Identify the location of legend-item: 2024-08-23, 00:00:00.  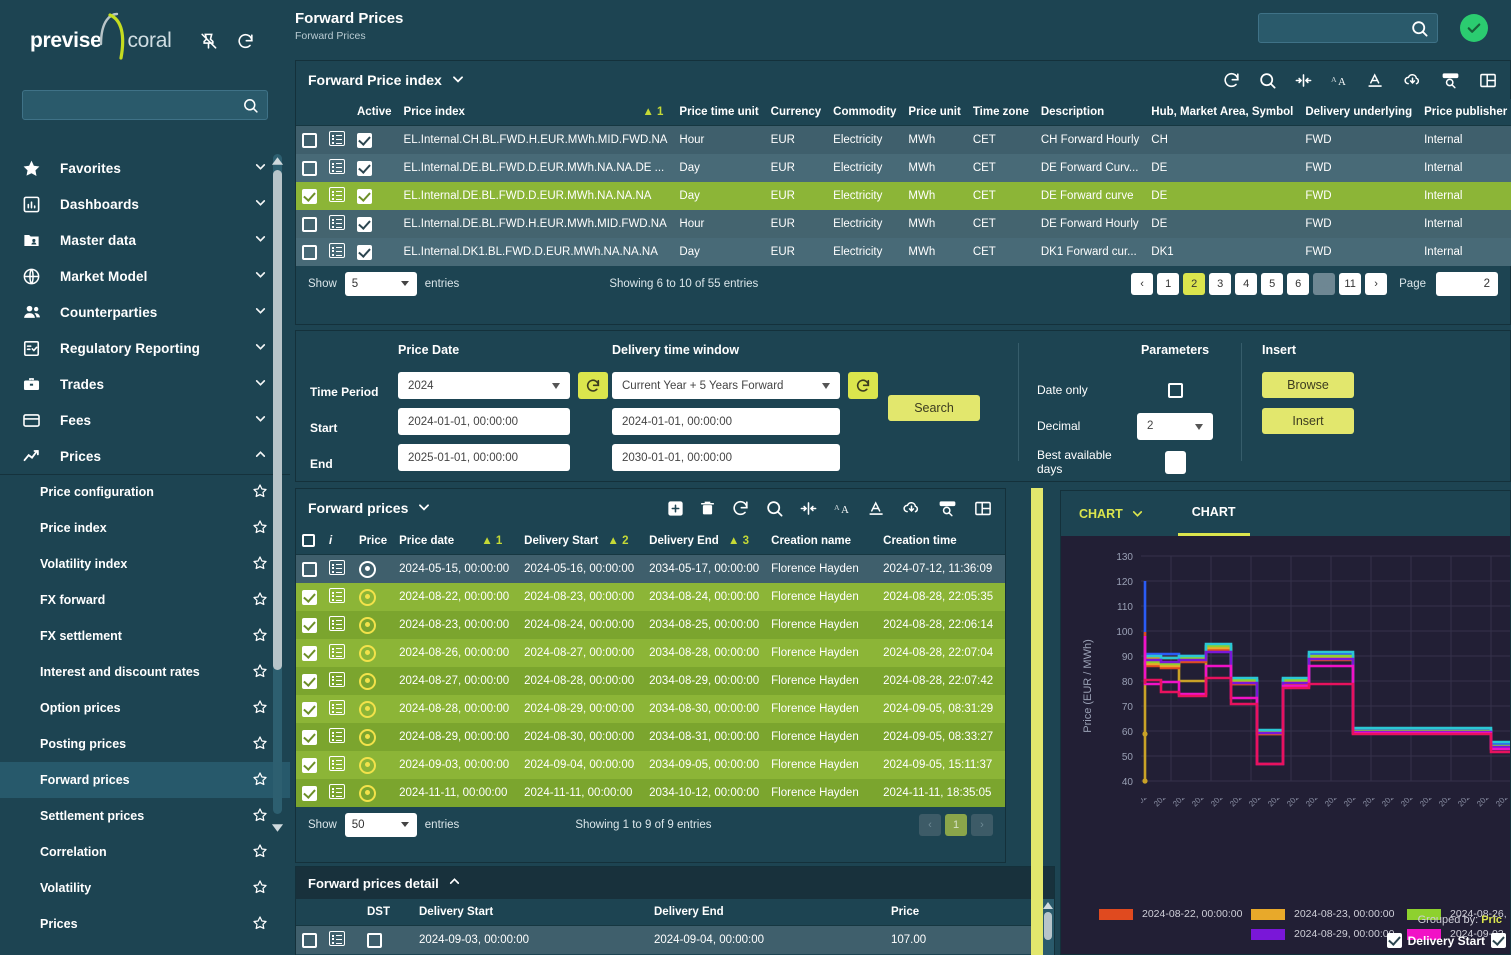
(1322, 914).